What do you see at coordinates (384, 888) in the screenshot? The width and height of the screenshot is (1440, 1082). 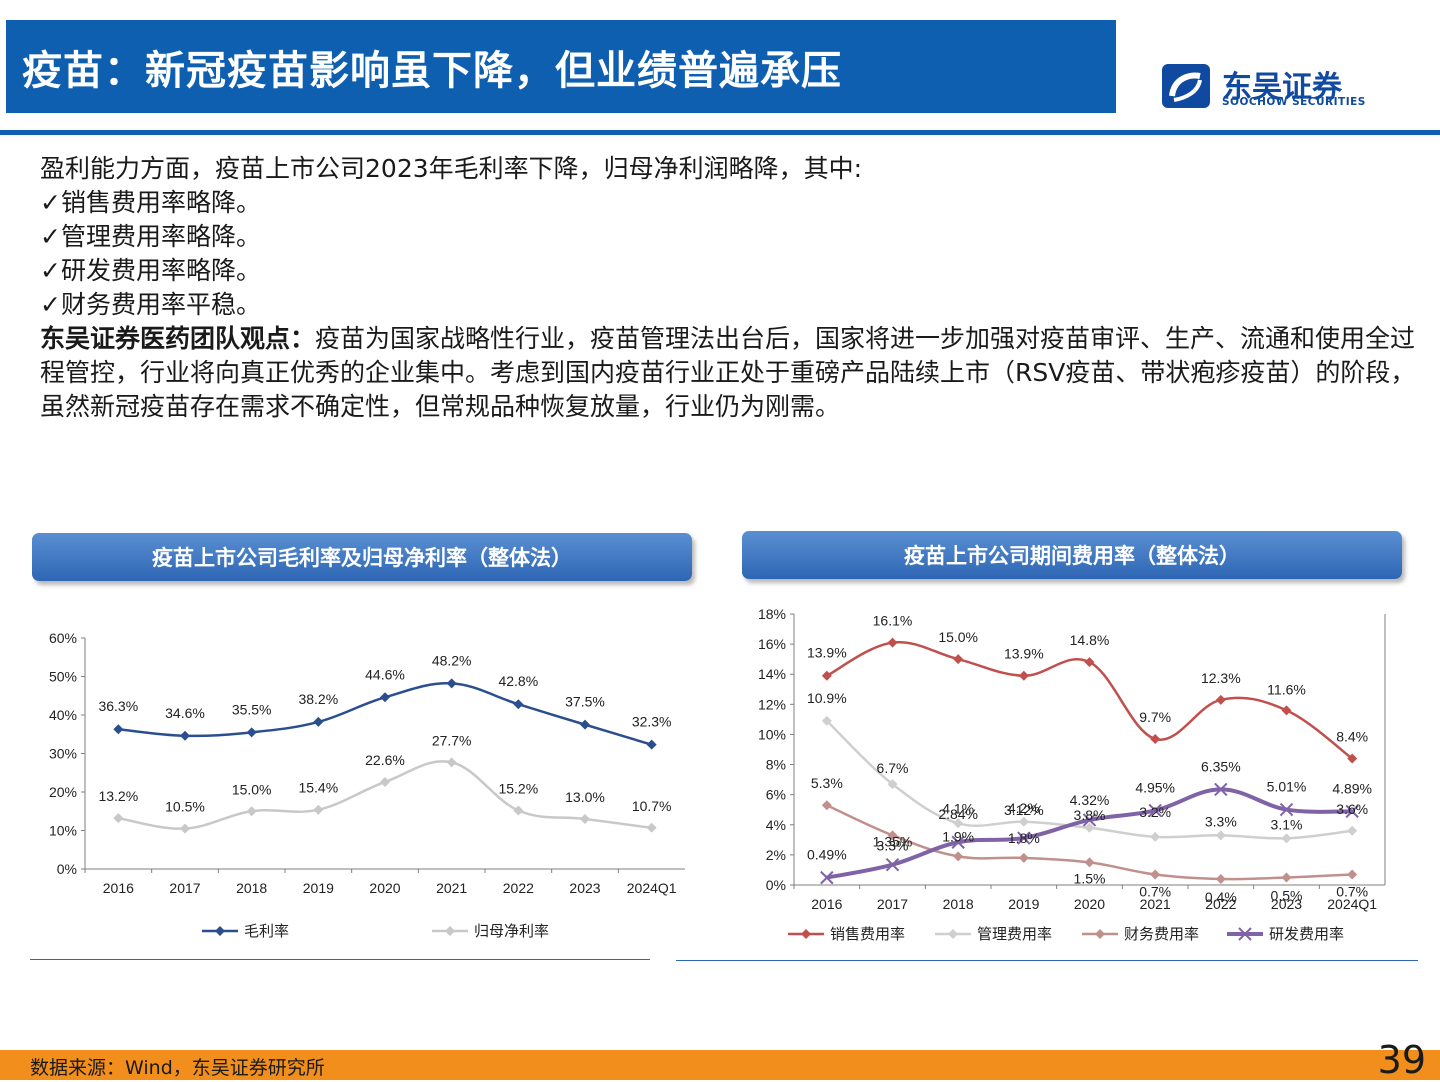 I see `x-tick-label: 2020` at bounding box center [384, 888].